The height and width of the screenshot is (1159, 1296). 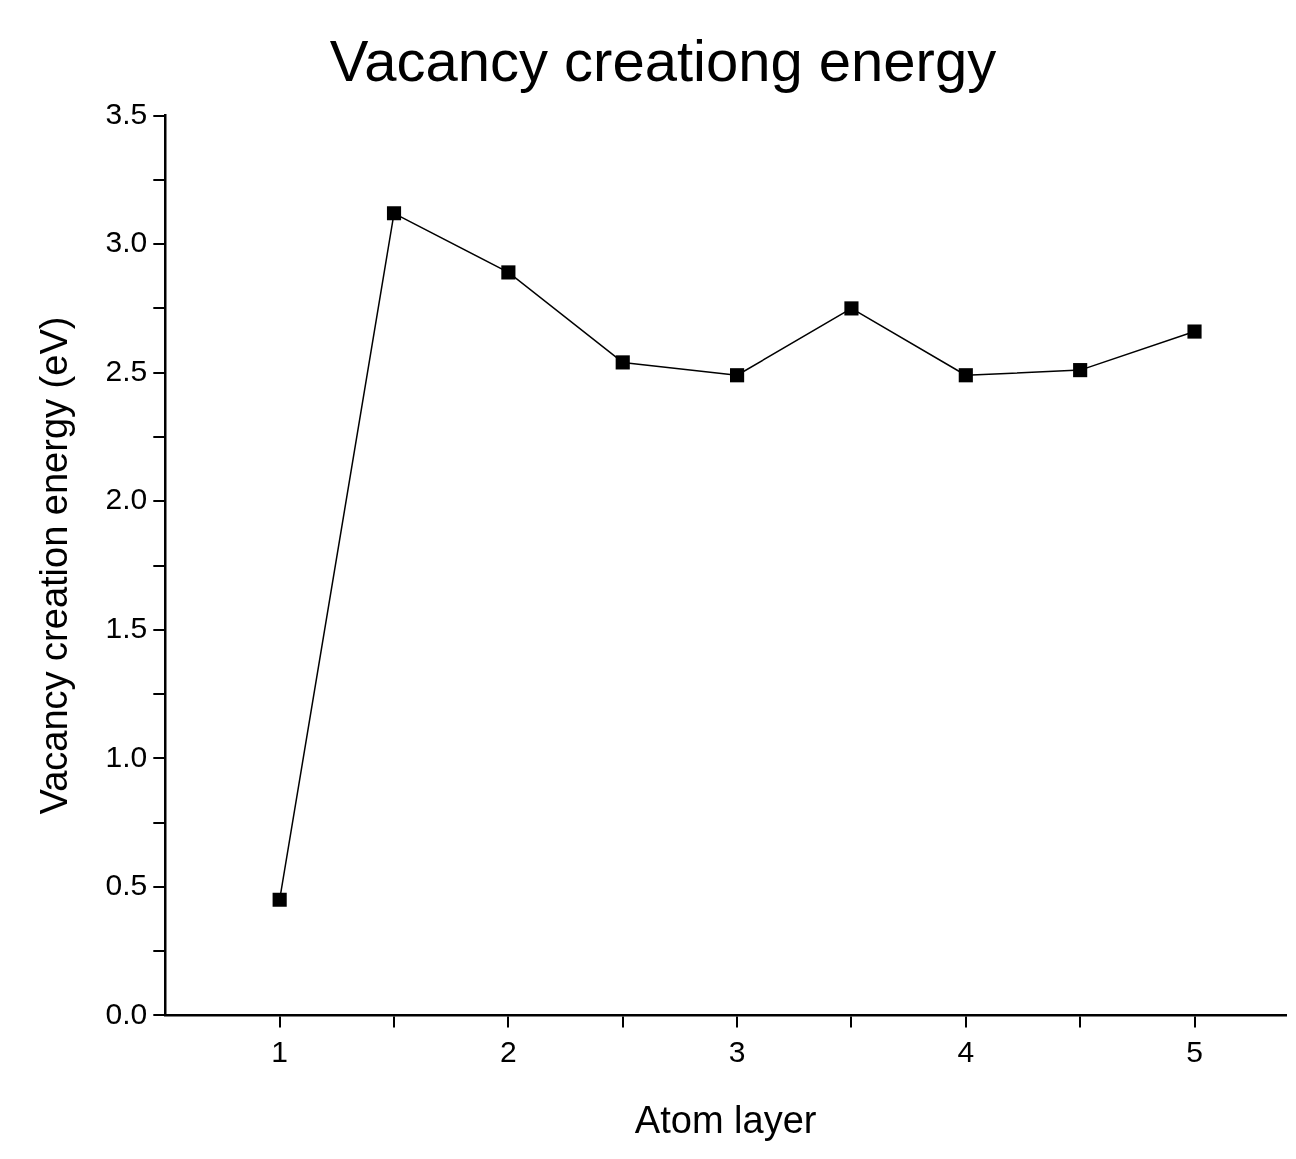 What do you see at coordinates (126, 628) in the screenshot?
I see `y-tick-label: 1.5` at bounding box center [126, 628].